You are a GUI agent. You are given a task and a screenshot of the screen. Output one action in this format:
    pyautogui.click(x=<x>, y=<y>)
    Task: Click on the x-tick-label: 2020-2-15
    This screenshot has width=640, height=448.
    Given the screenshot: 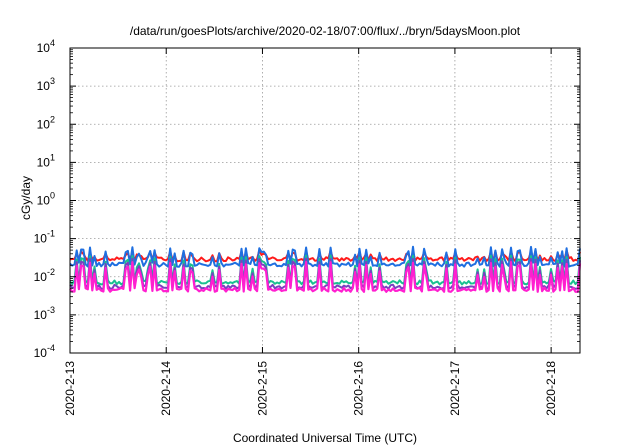 What is the action you would take?
    pyautogui.click(x=262, y=388)
    